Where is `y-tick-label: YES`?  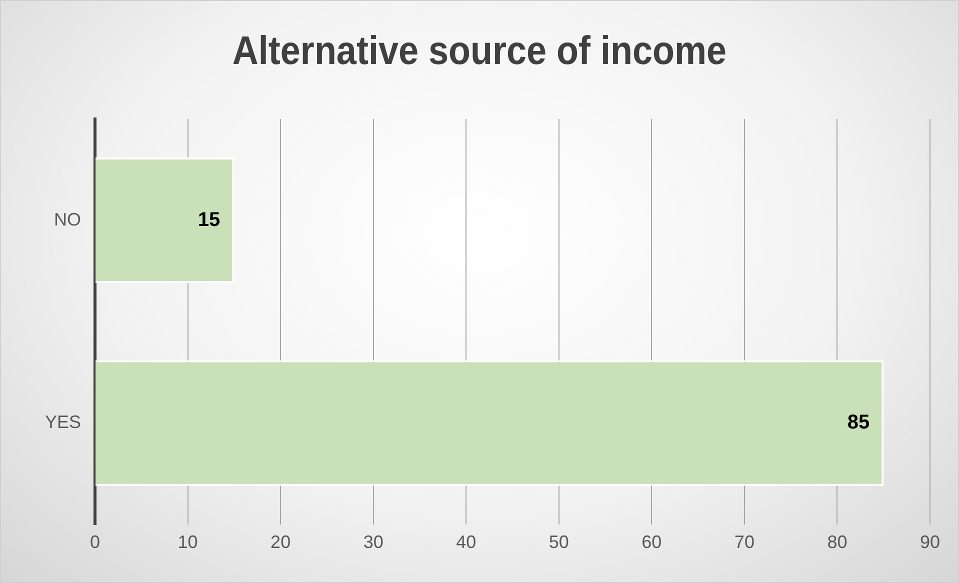
y-tick-label: YES is located at coordinates (63, 422).